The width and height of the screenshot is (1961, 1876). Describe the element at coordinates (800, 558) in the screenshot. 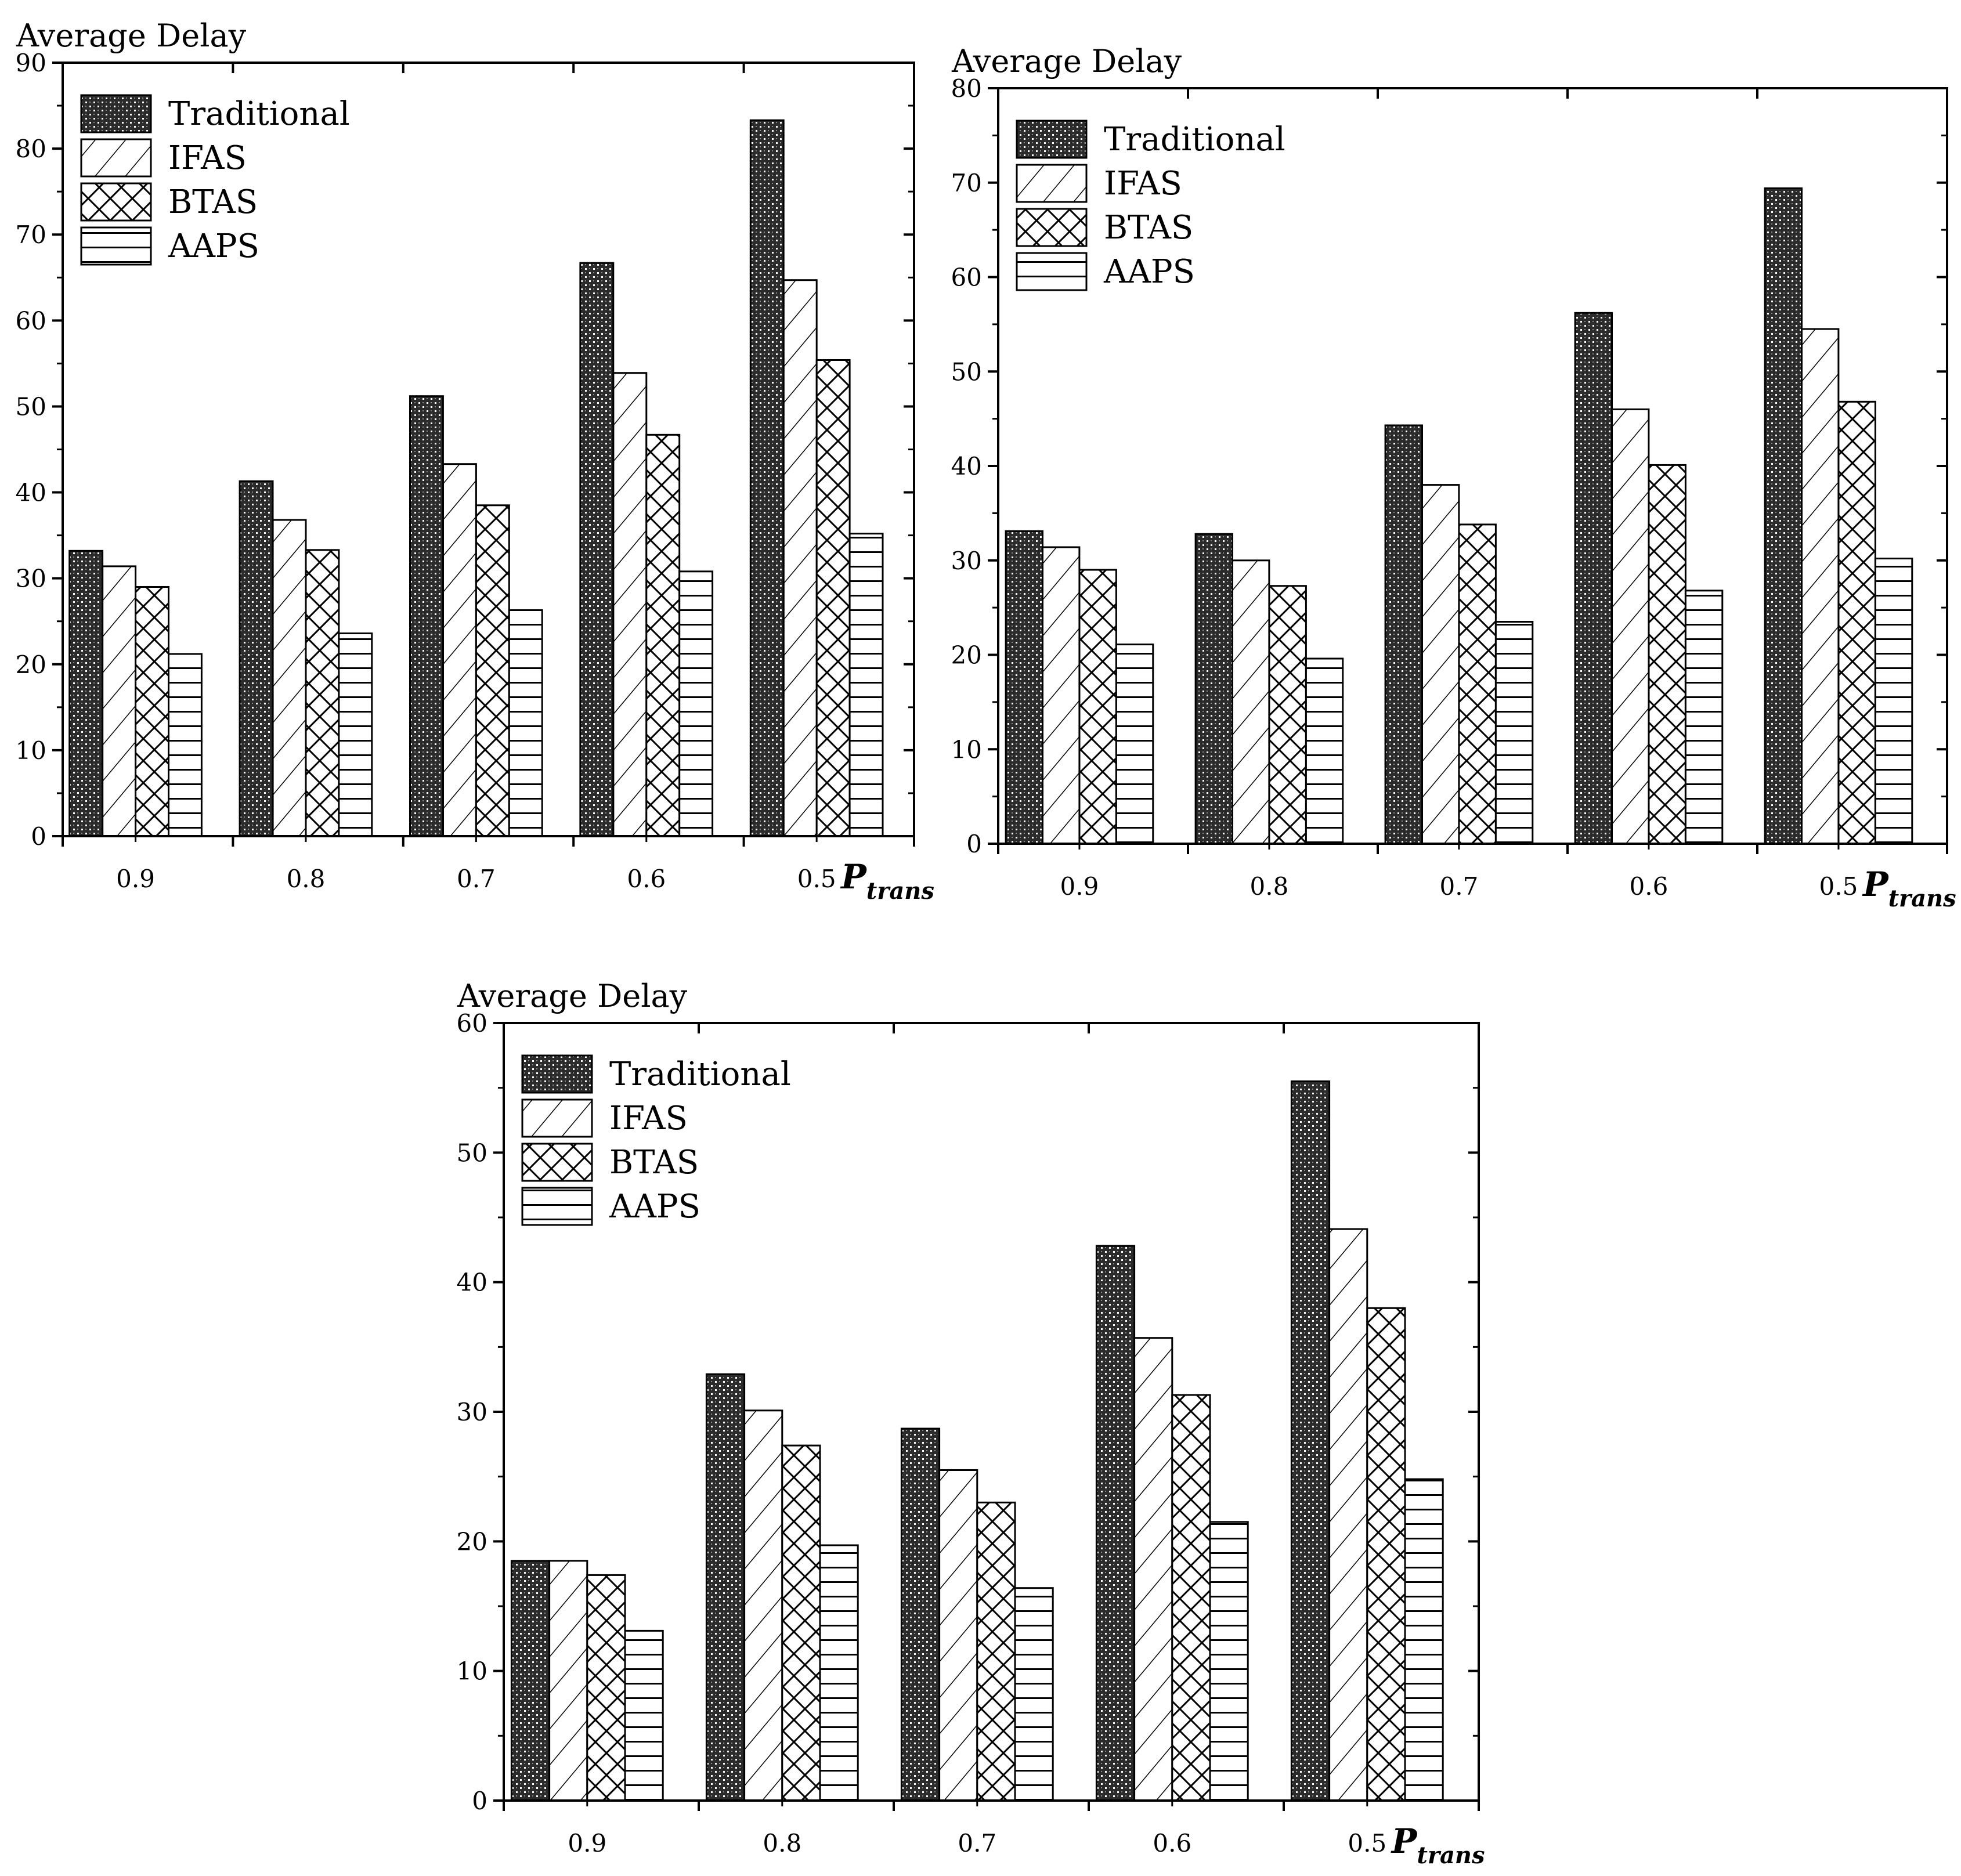

I see `bar-ifas-0.5` at that location.